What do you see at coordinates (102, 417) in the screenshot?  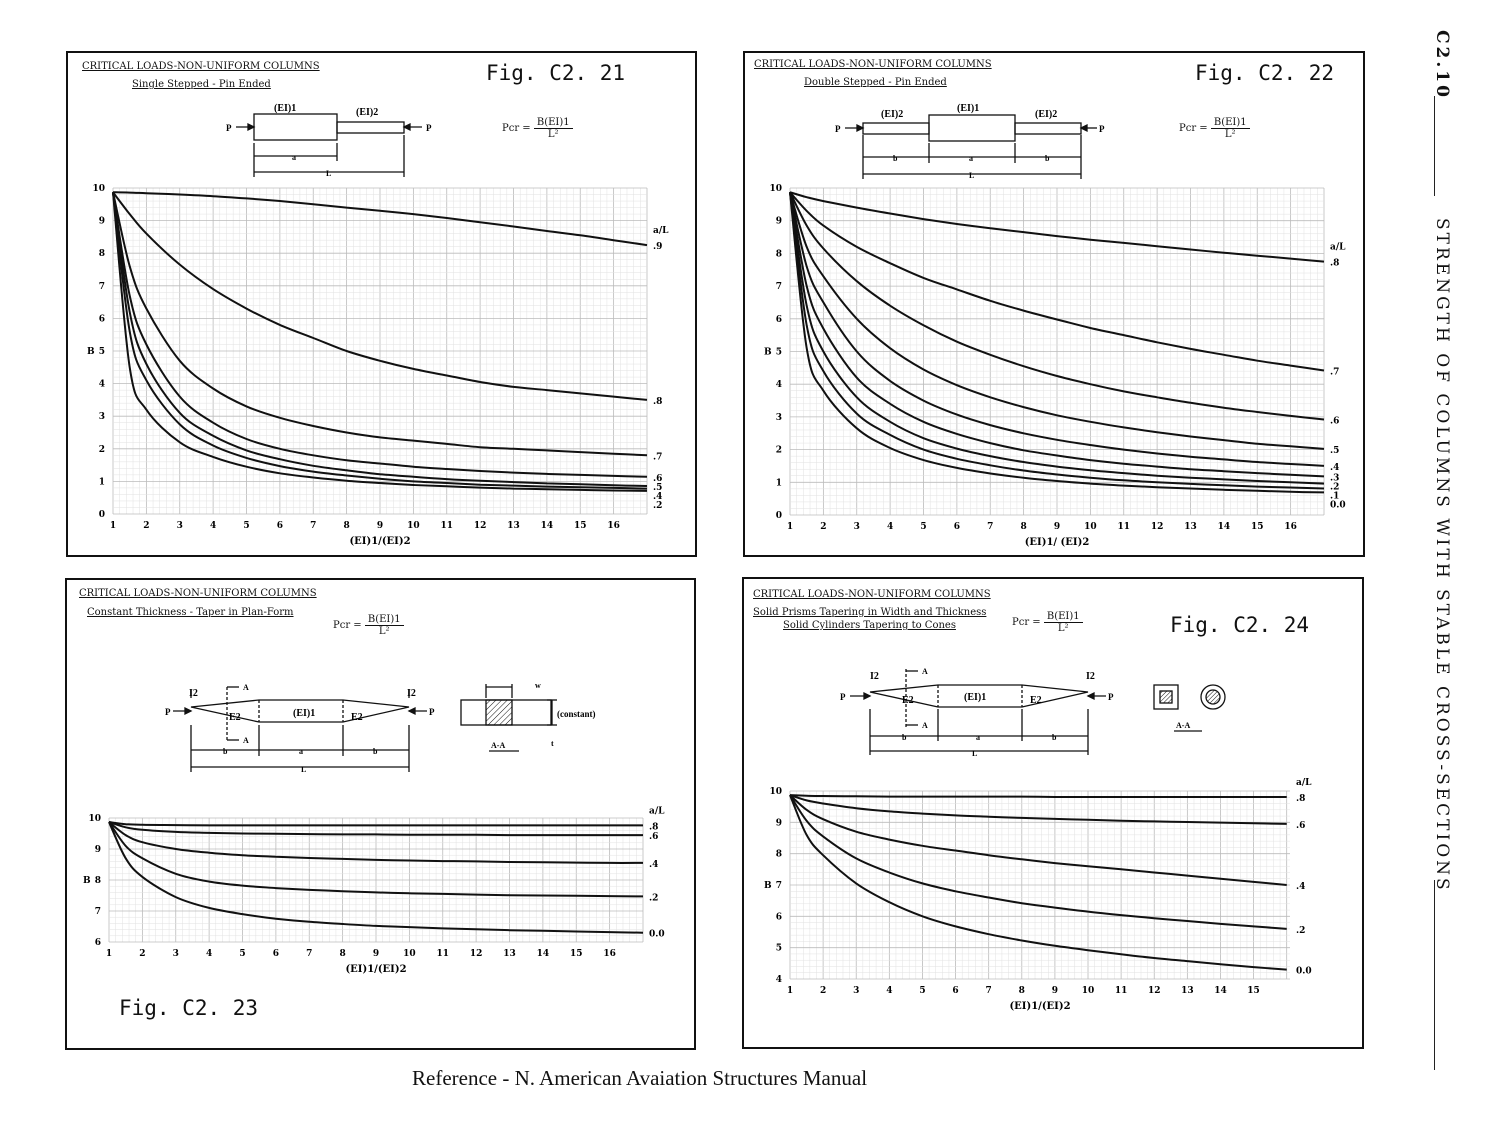 I see `y-tick-label: 3` at bounding box center [102, 417].